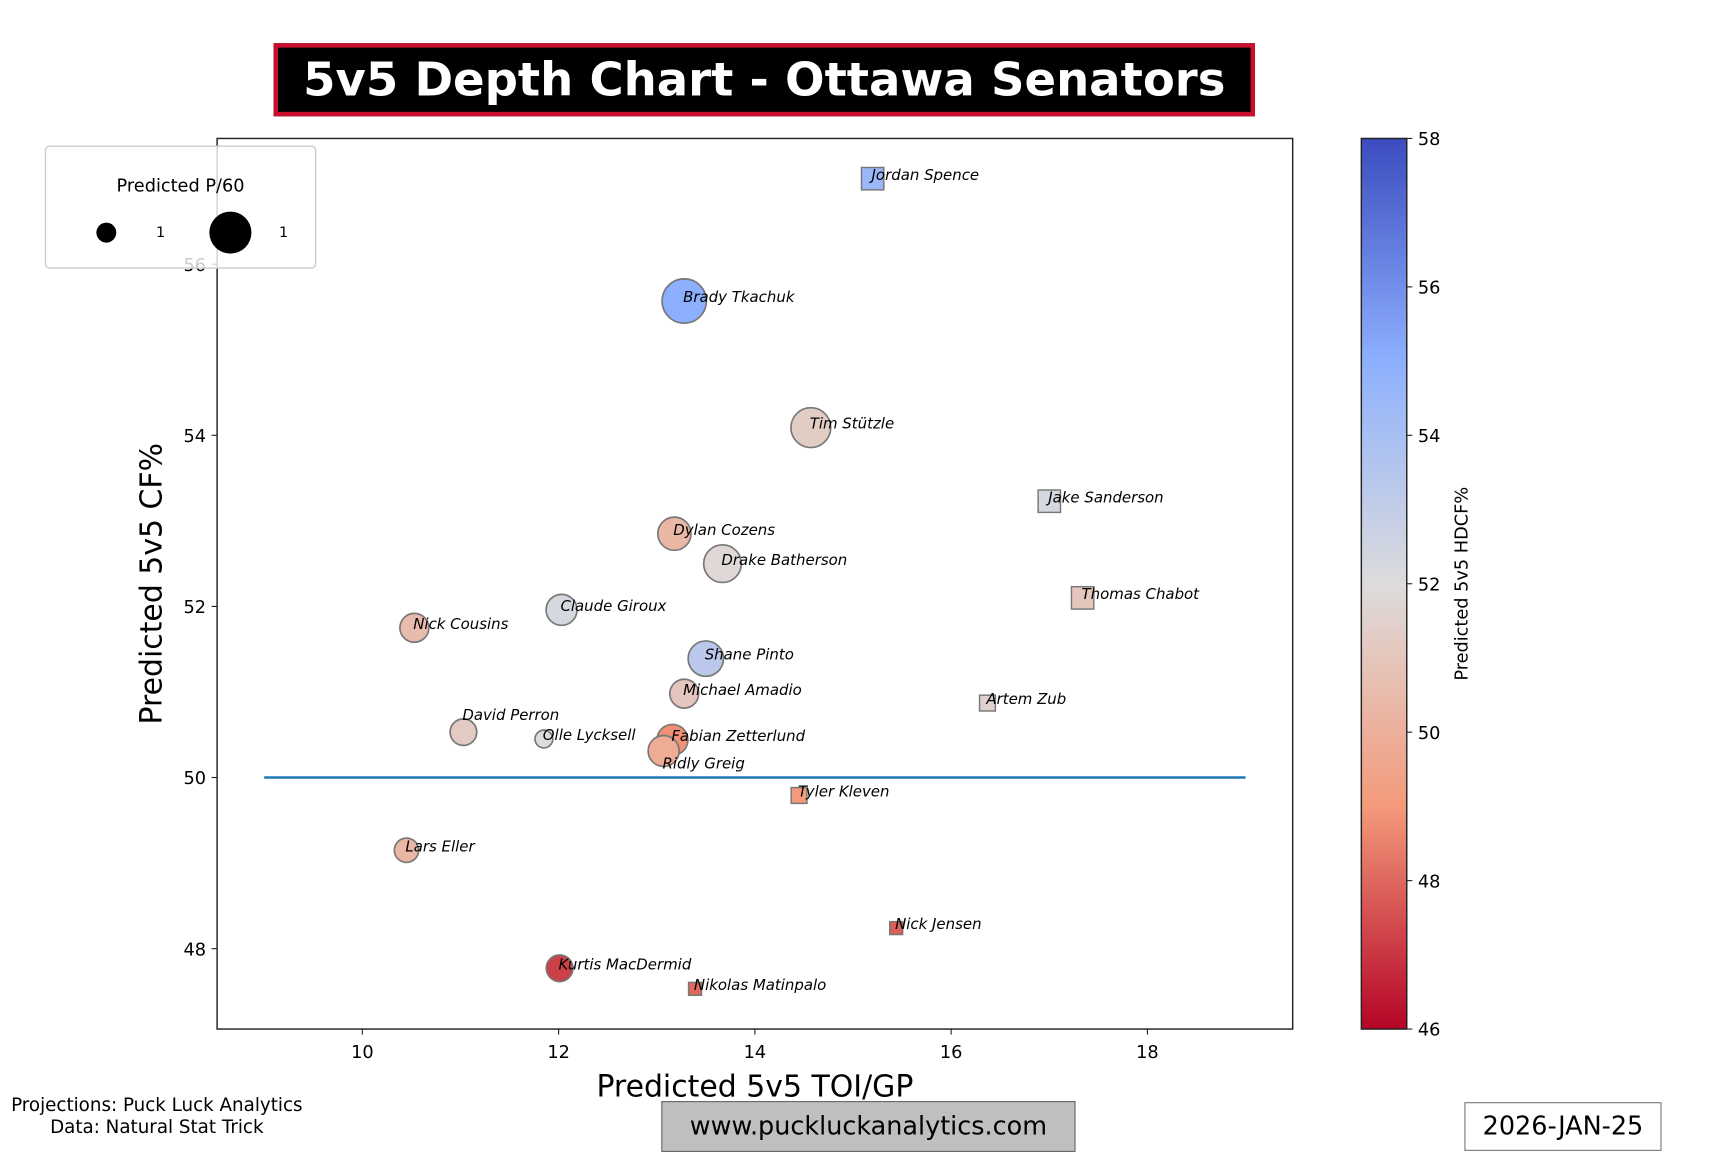 The width and height of the screenshot is (1728, 1152). I want to click on player-label: Drake Batherson, so click(784, 560).